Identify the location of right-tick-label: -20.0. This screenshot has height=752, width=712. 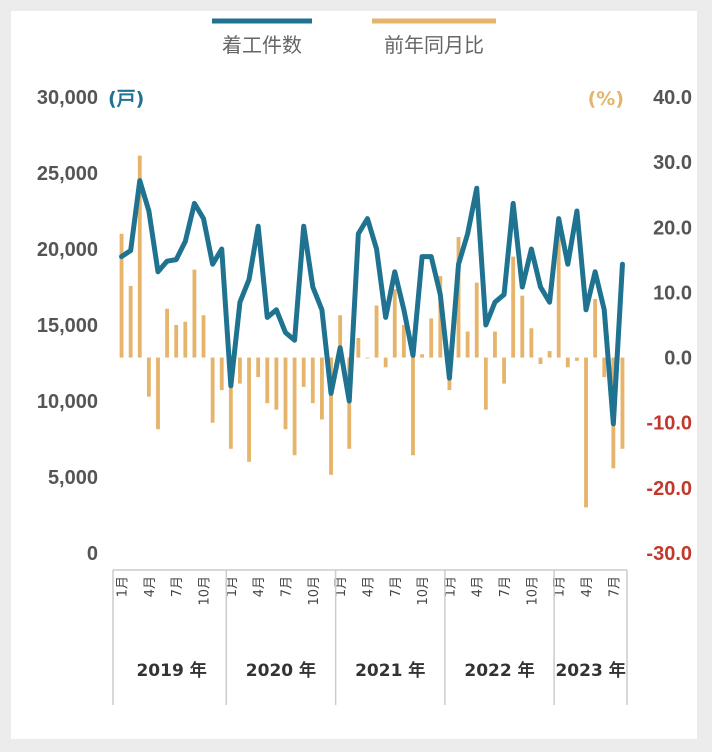
(669, 489).